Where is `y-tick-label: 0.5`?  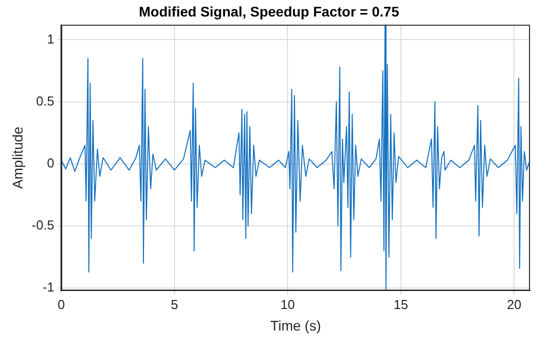 y-tick-label: 0.5 is located at coordinates (45, 100).